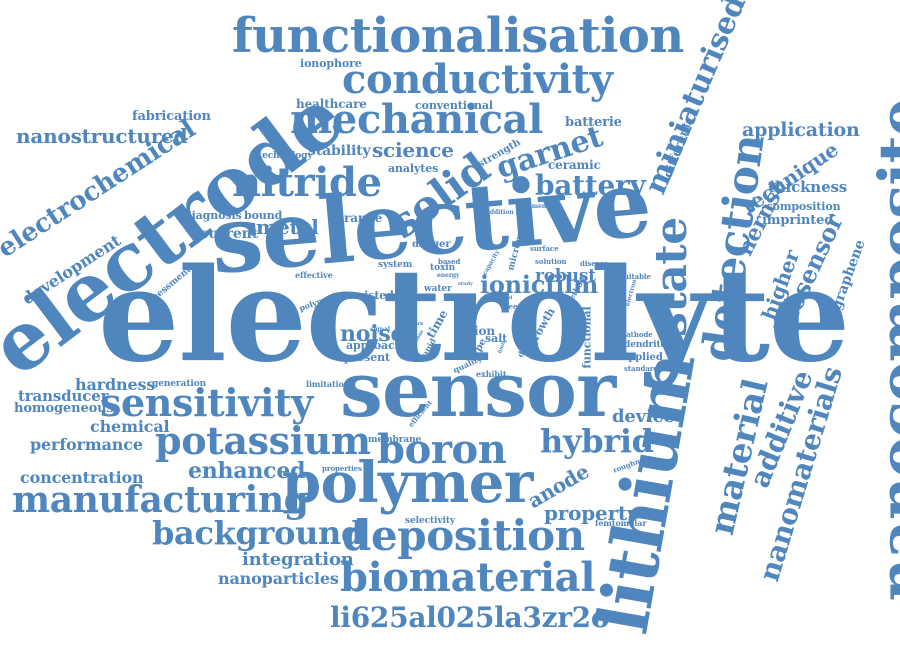 The height and width of the screenshot is (649, 900). What do you see at coordinates (642, 357) in the screenshot?
I see `word-applied: applied` at bounding box center [642, 357].